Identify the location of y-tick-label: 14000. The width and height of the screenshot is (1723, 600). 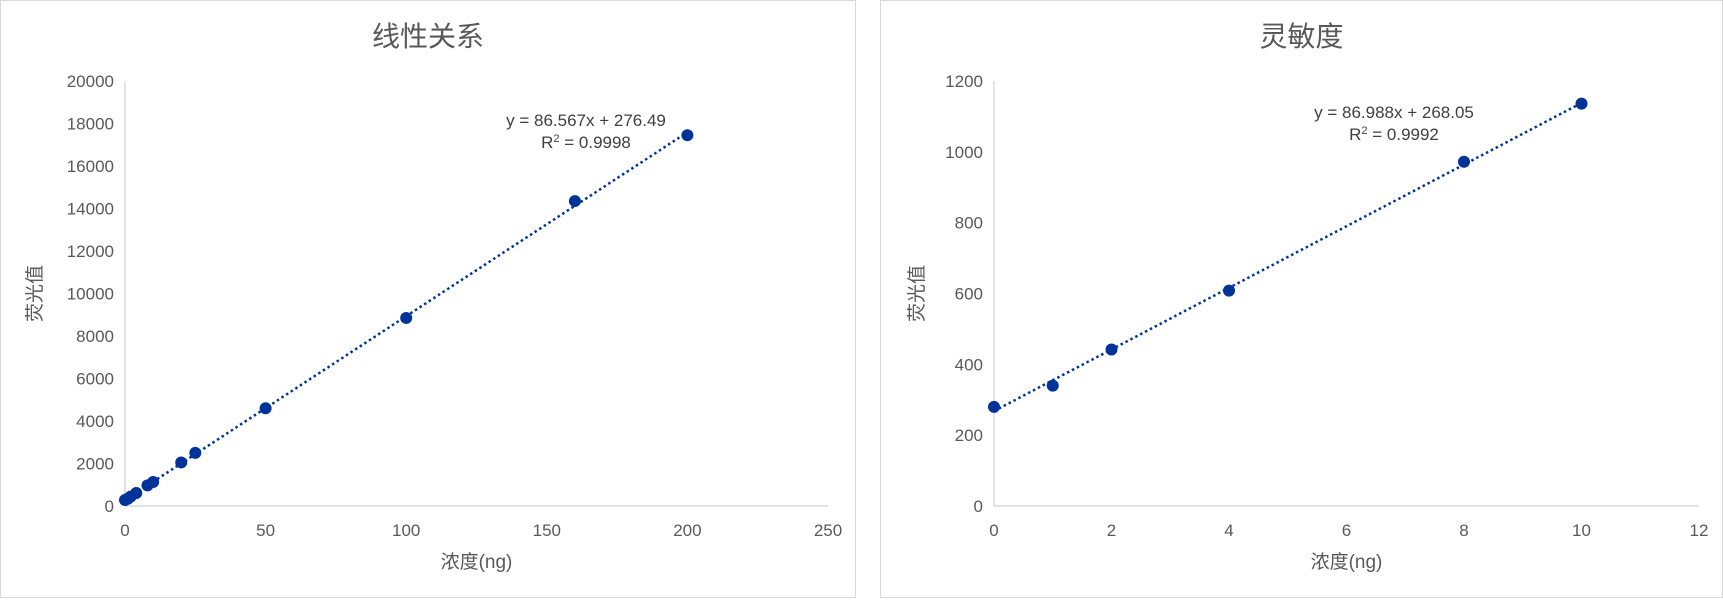
(90, 209).